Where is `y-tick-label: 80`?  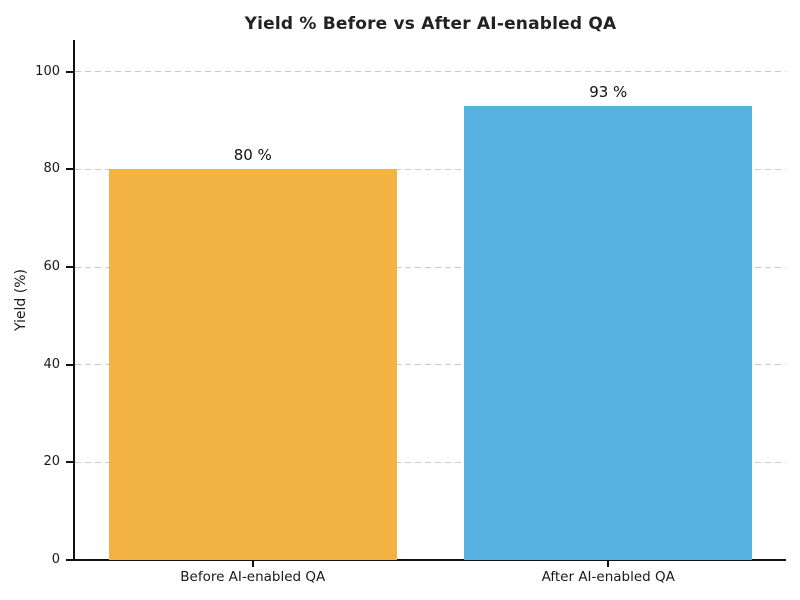
y-tick-label: 80 is located at coordinates (51, 169).